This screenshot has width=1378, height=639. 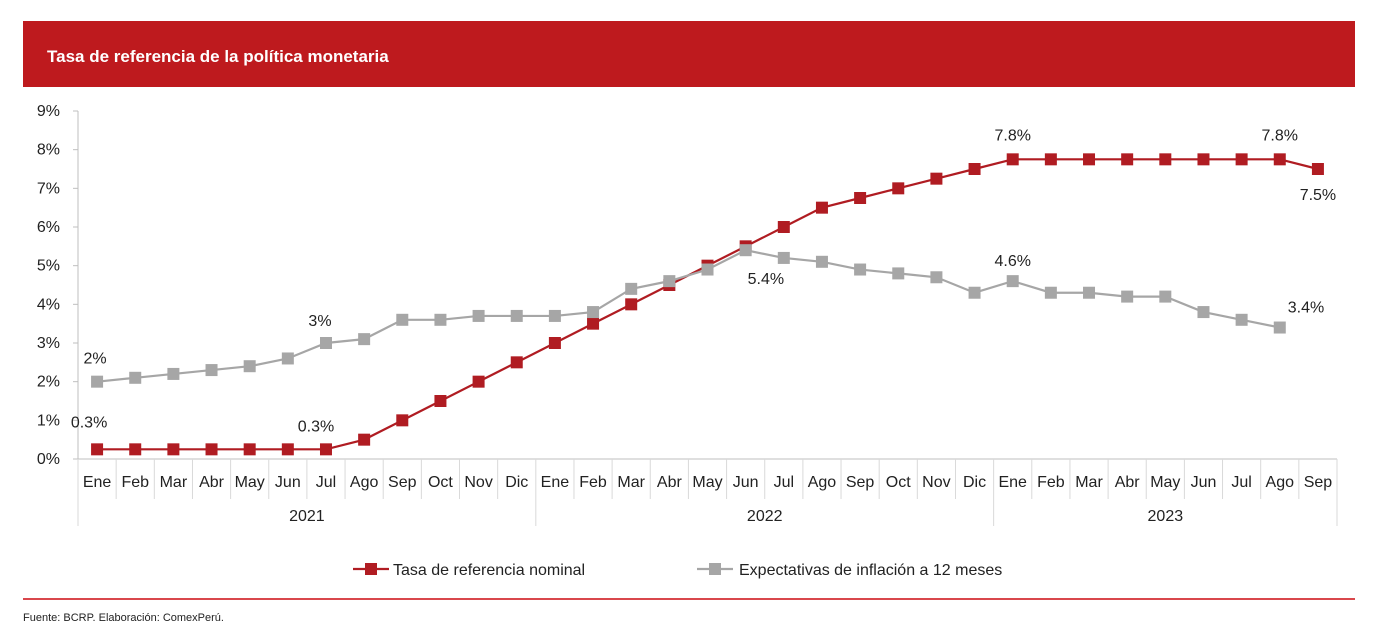 What do you see at coordinates (316, 426) in the screenshot?
I see `data-label: 0.3%` at bounding box center [316, 426].